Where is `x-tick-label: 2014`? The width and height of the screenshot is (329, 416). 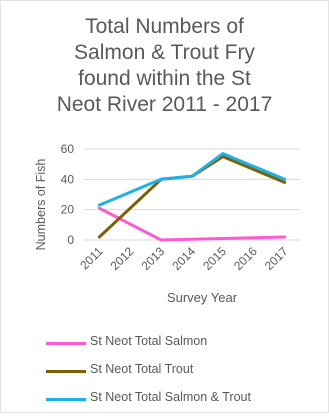 x-tick-label: 2014 is located at coordinates (183, 258).